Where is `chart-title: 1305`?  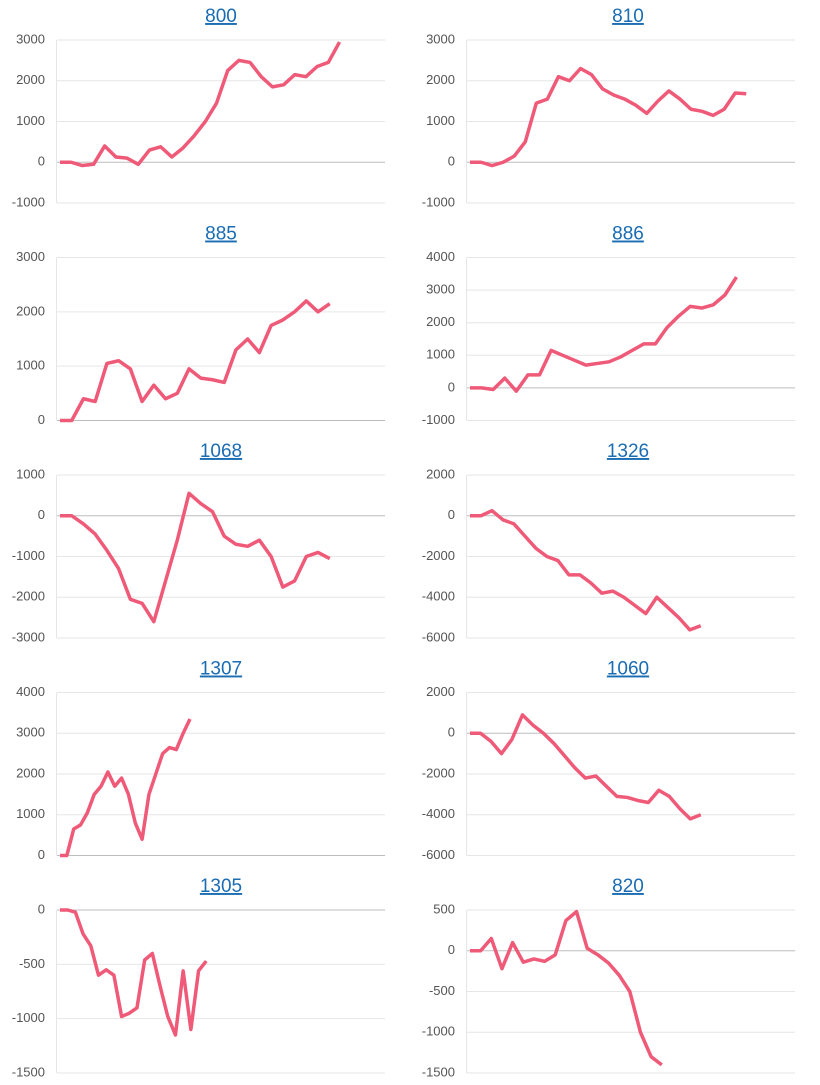 chart-title: 1305 is located at coordinates (221, 886).